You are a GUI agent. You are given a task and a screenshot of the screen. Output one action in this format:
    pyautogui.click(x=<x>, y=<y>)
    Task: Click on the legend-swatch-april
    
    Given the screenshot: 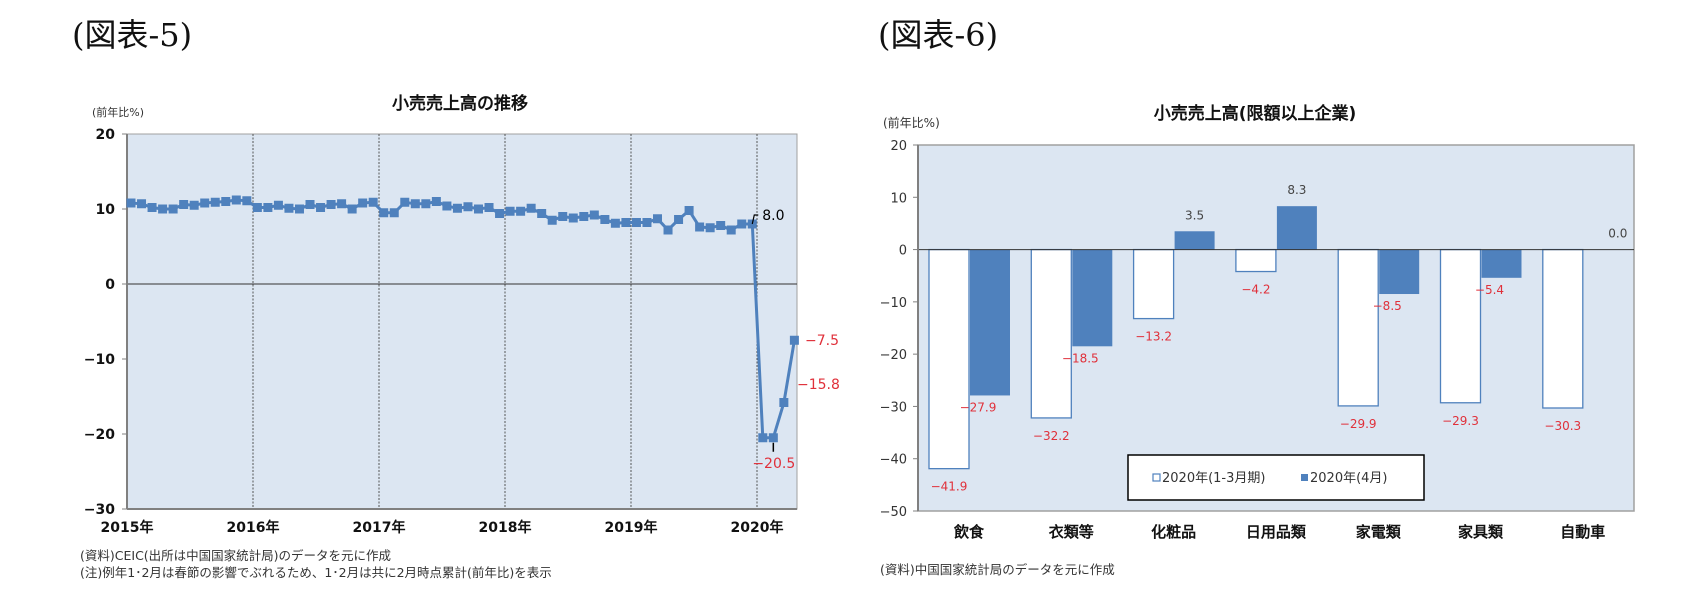 What is the action you would take?
    pyautogui.click(x=1304, y=477)
    